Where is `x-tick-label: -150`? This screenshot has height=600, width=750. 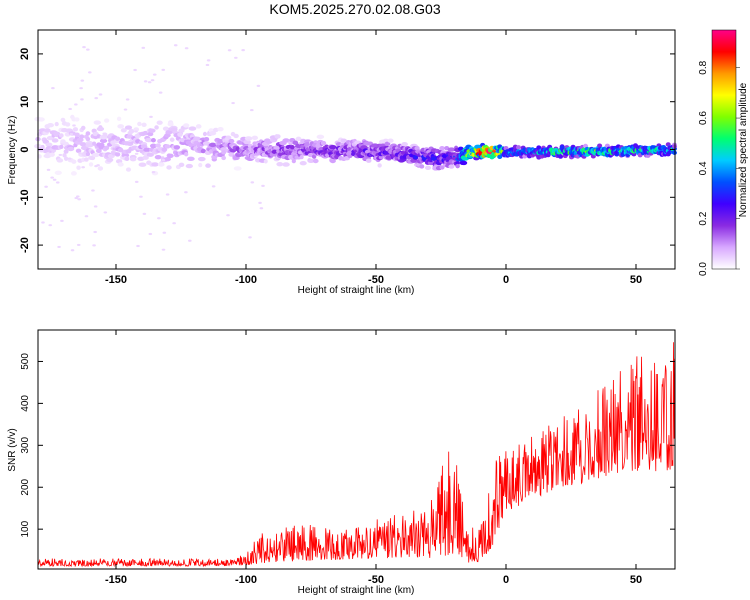
x-tick-label: -150 is located at coordinates (116, 580).